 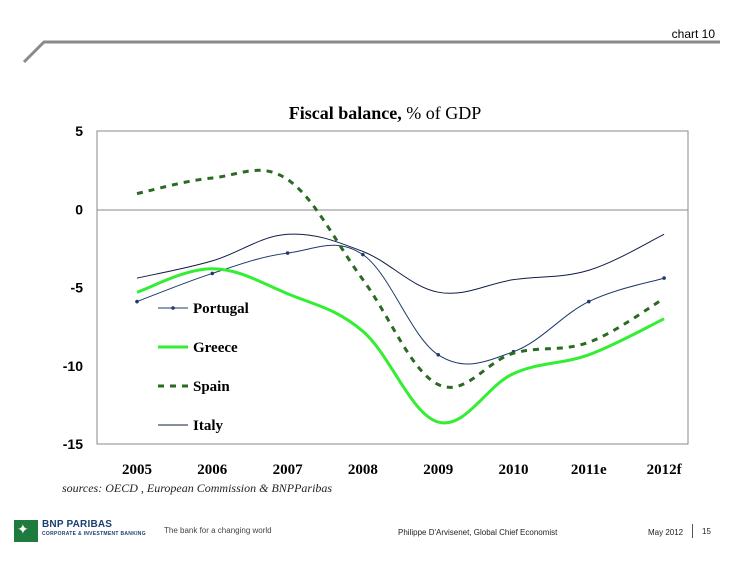 I want to click on x-tick-label: 2010, so click(x=514, y=470).